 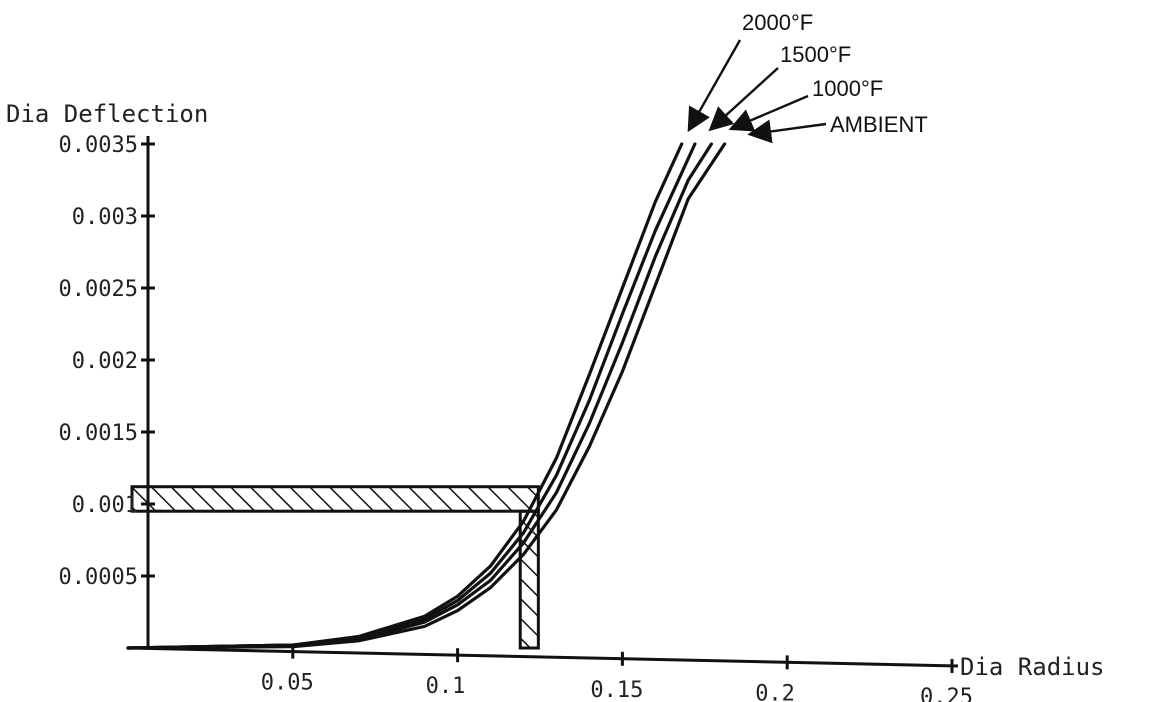 What do you see at coordinates (105, 217) in the screenshot?
I see `y-tick-label: 0.003` at bounding box center [105, 217].